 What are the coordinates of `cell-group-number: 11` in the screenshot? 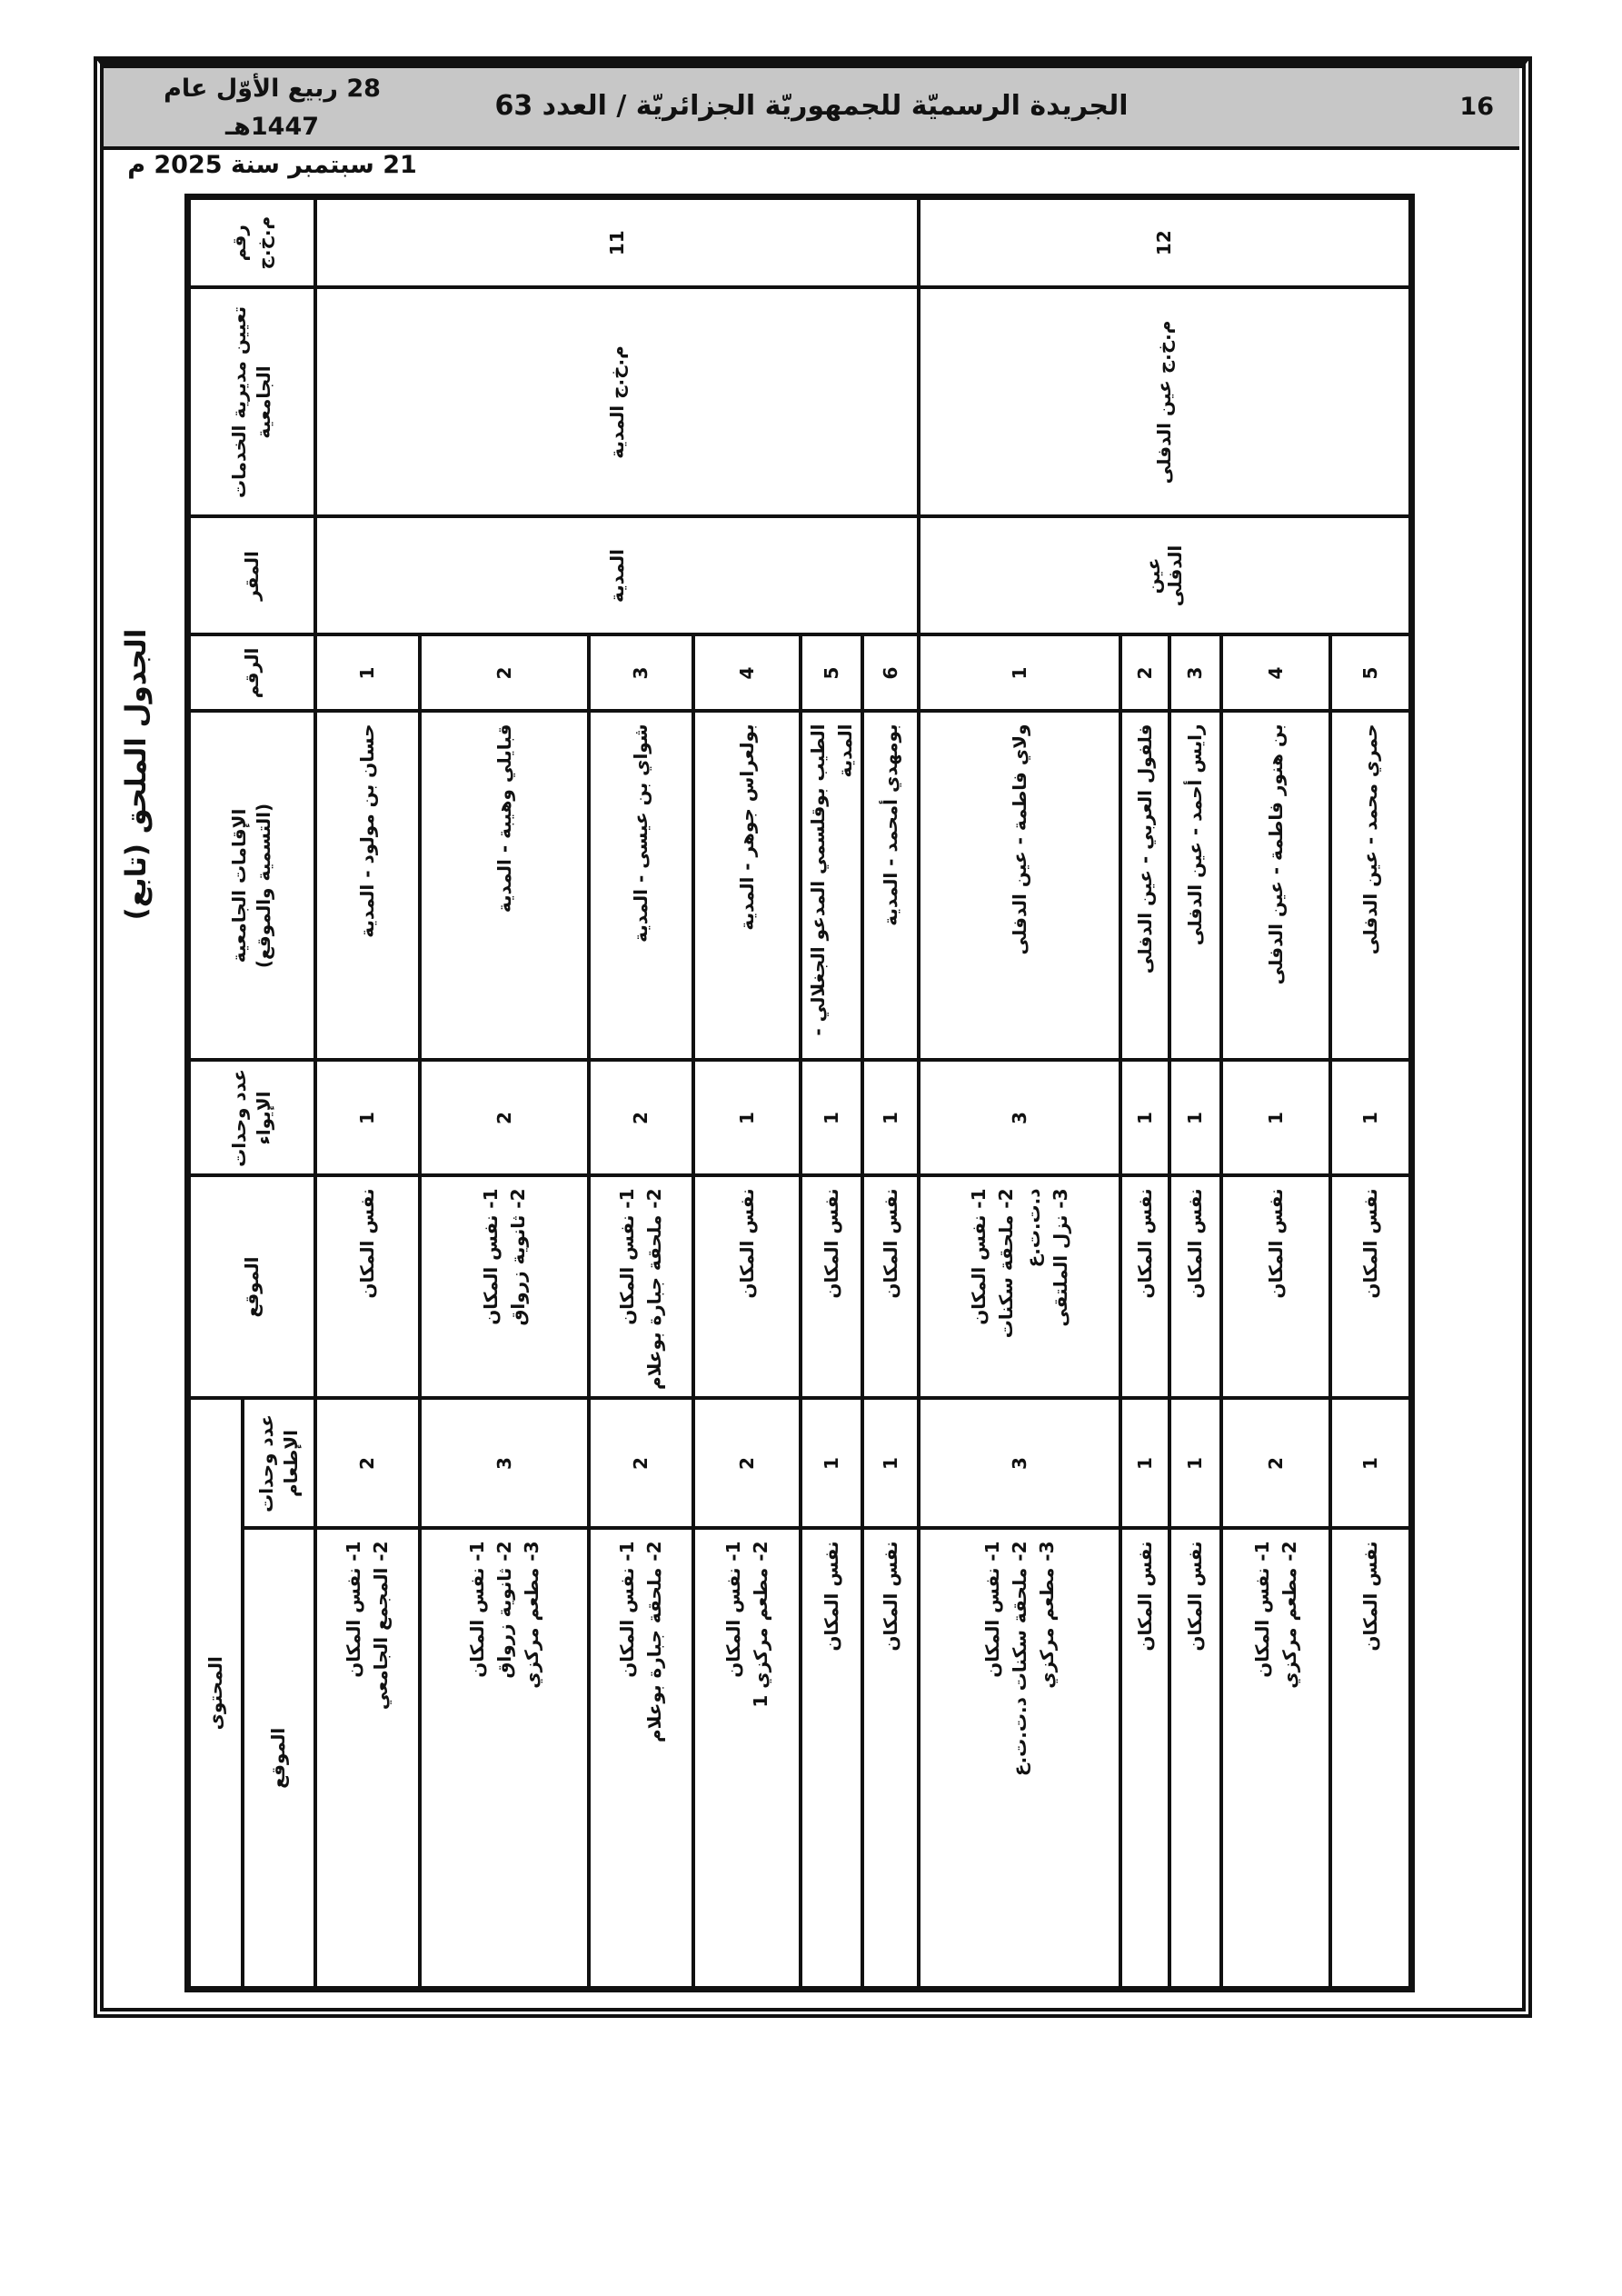 It's located at (616, 242).